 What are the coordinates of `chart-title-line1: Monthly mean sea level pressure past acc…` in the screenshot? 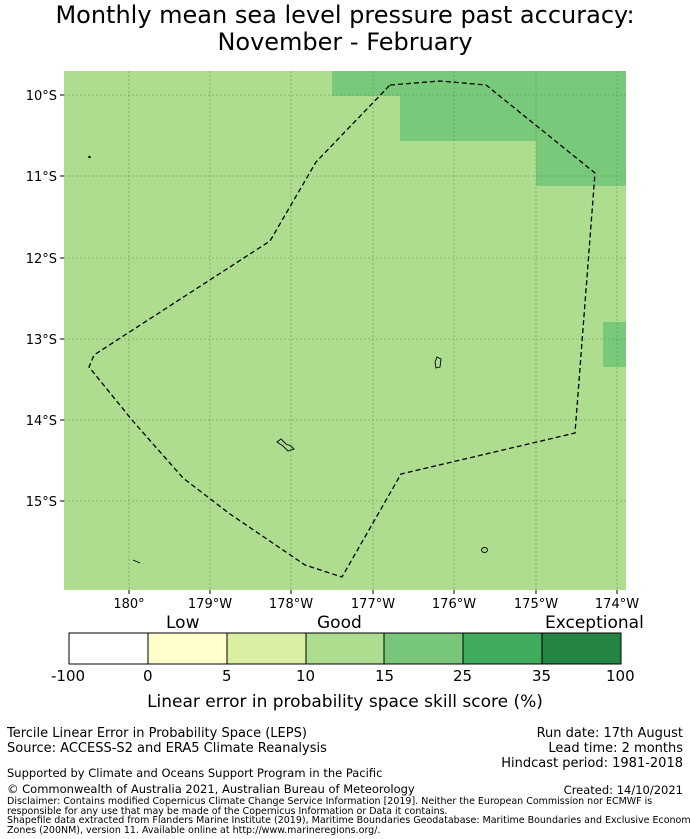 It's located at (345, 15).